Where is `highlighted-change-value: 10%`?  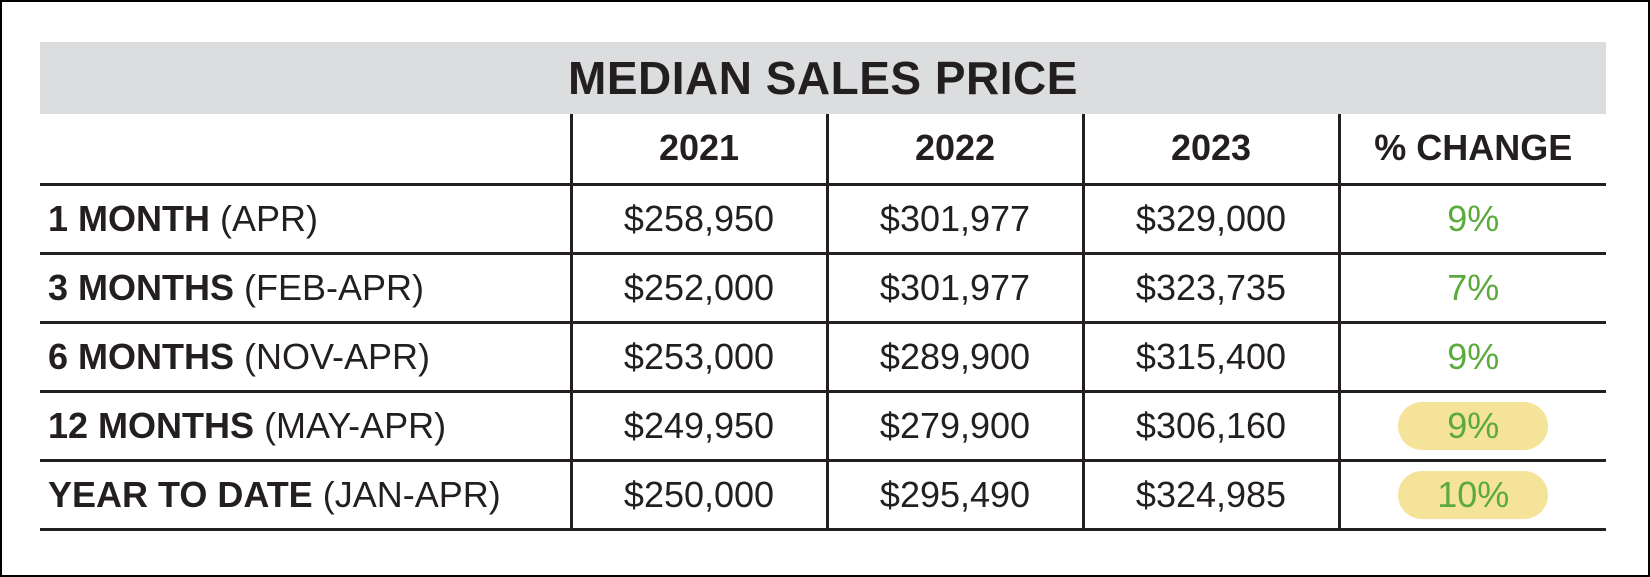 highlighted-change-value: 10% is located at coordinates (1473, 494).